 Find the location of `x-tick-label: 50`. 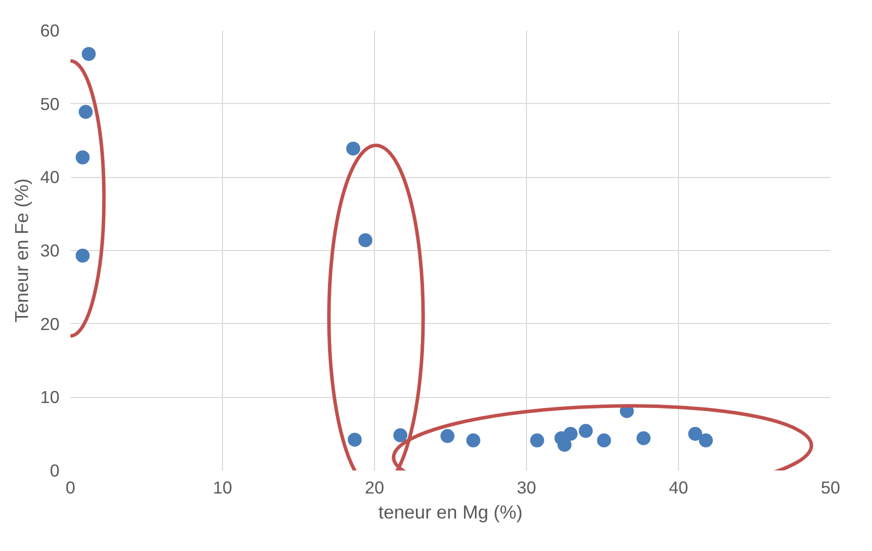

x-tick-label: 50 is located at coordinates (830, 488).